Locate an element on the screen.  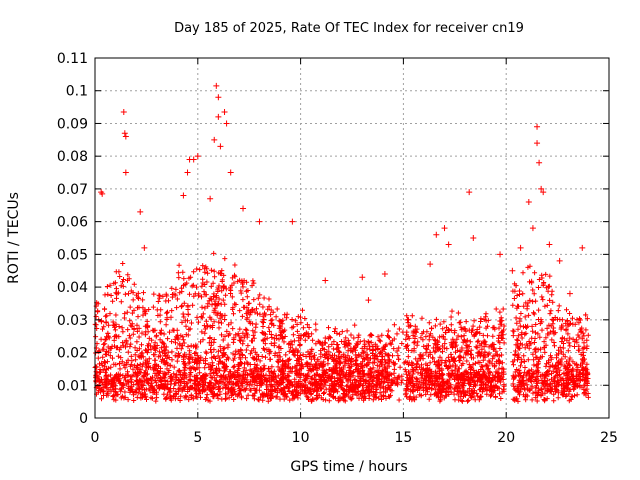
y-tick-label: 0.11 is located at coordinates (72, 59).